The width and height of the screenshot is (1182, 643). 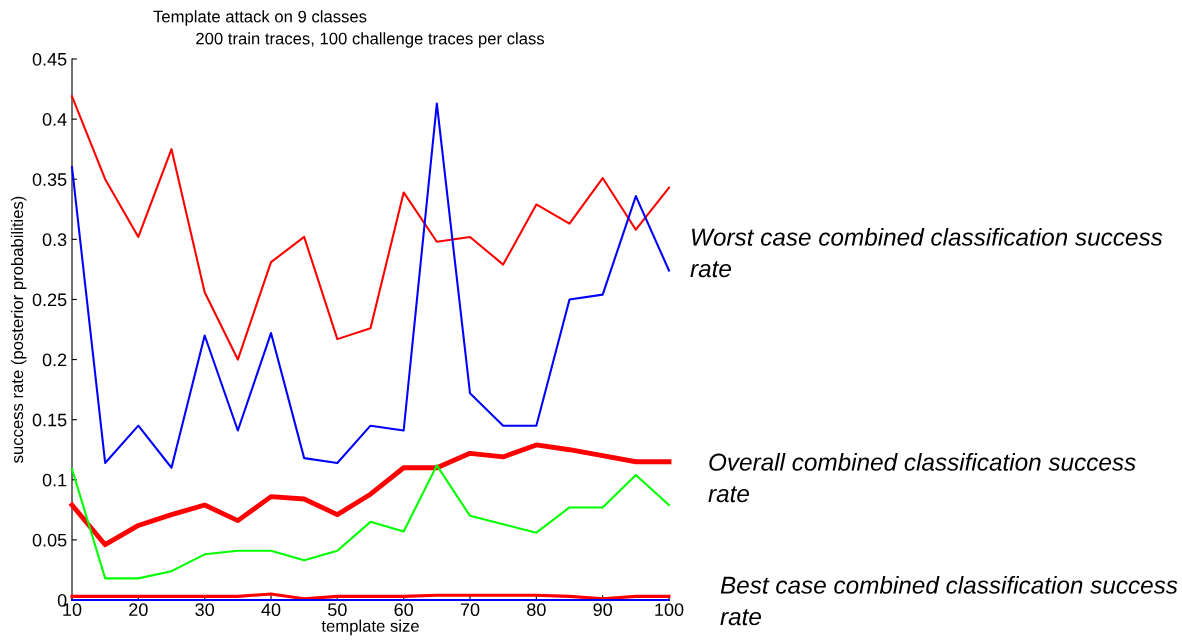 I want to click on y-tick-label: 0.15, so click(x=49, y=420).